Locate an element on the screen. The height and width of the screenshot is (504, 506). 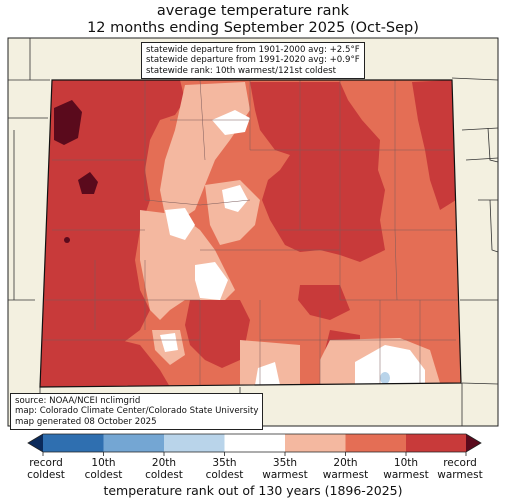
legend-label-record-coldest: record coldest is located at coordinates (46, 469).